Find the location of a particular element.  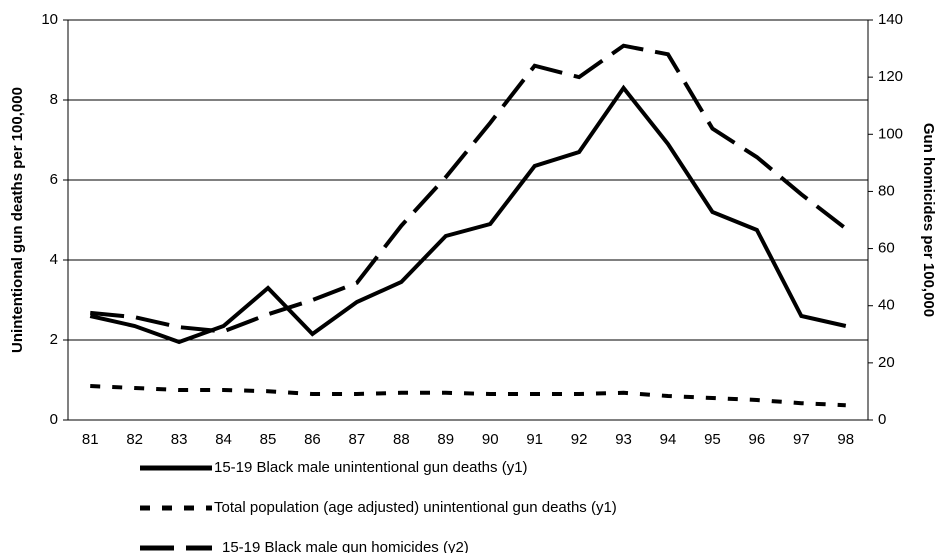

legend-label: 15-19 Black male gun homicides (y2) is located at coordinates (345, 546).